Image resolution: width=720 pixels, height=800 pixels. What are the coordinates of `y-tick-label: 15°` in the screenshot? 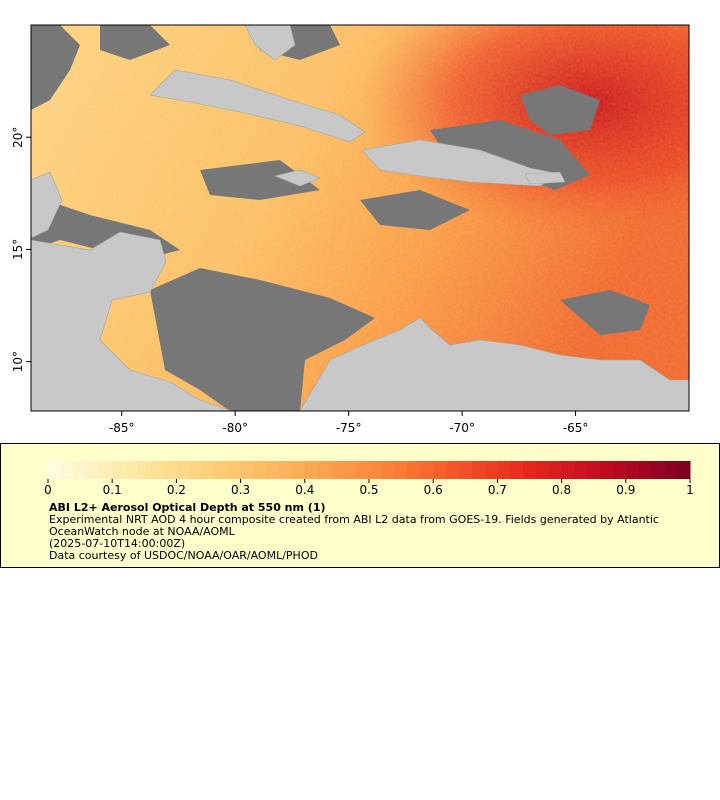 It's located at (18, 249).